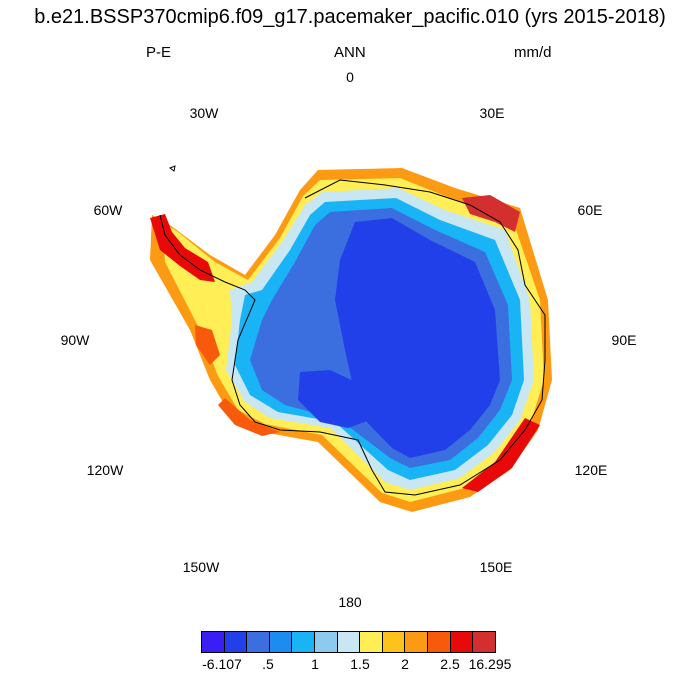 The width and height of the screenshot is (700, 700). Describe the element at coordinates (360, 664) in the screenshot. I see `colorbar-label-1-5: 1.5` at that location.